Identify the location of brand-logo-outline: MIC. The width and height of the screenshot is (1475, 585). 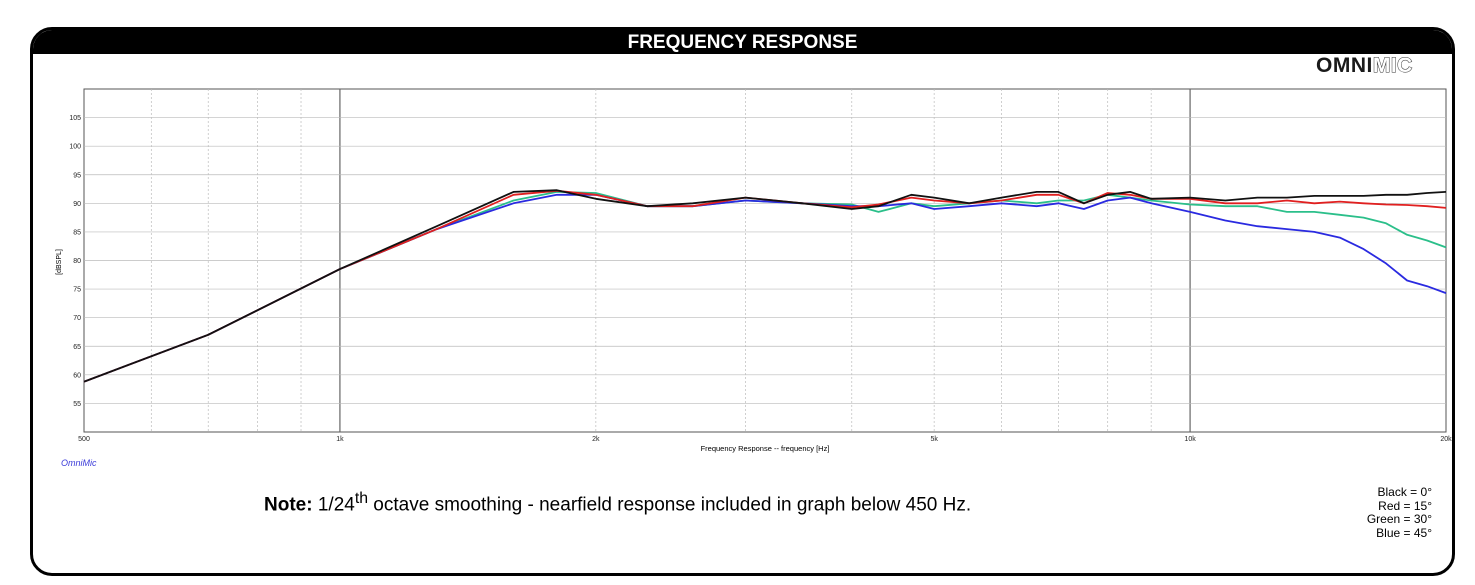
(1392, 66).